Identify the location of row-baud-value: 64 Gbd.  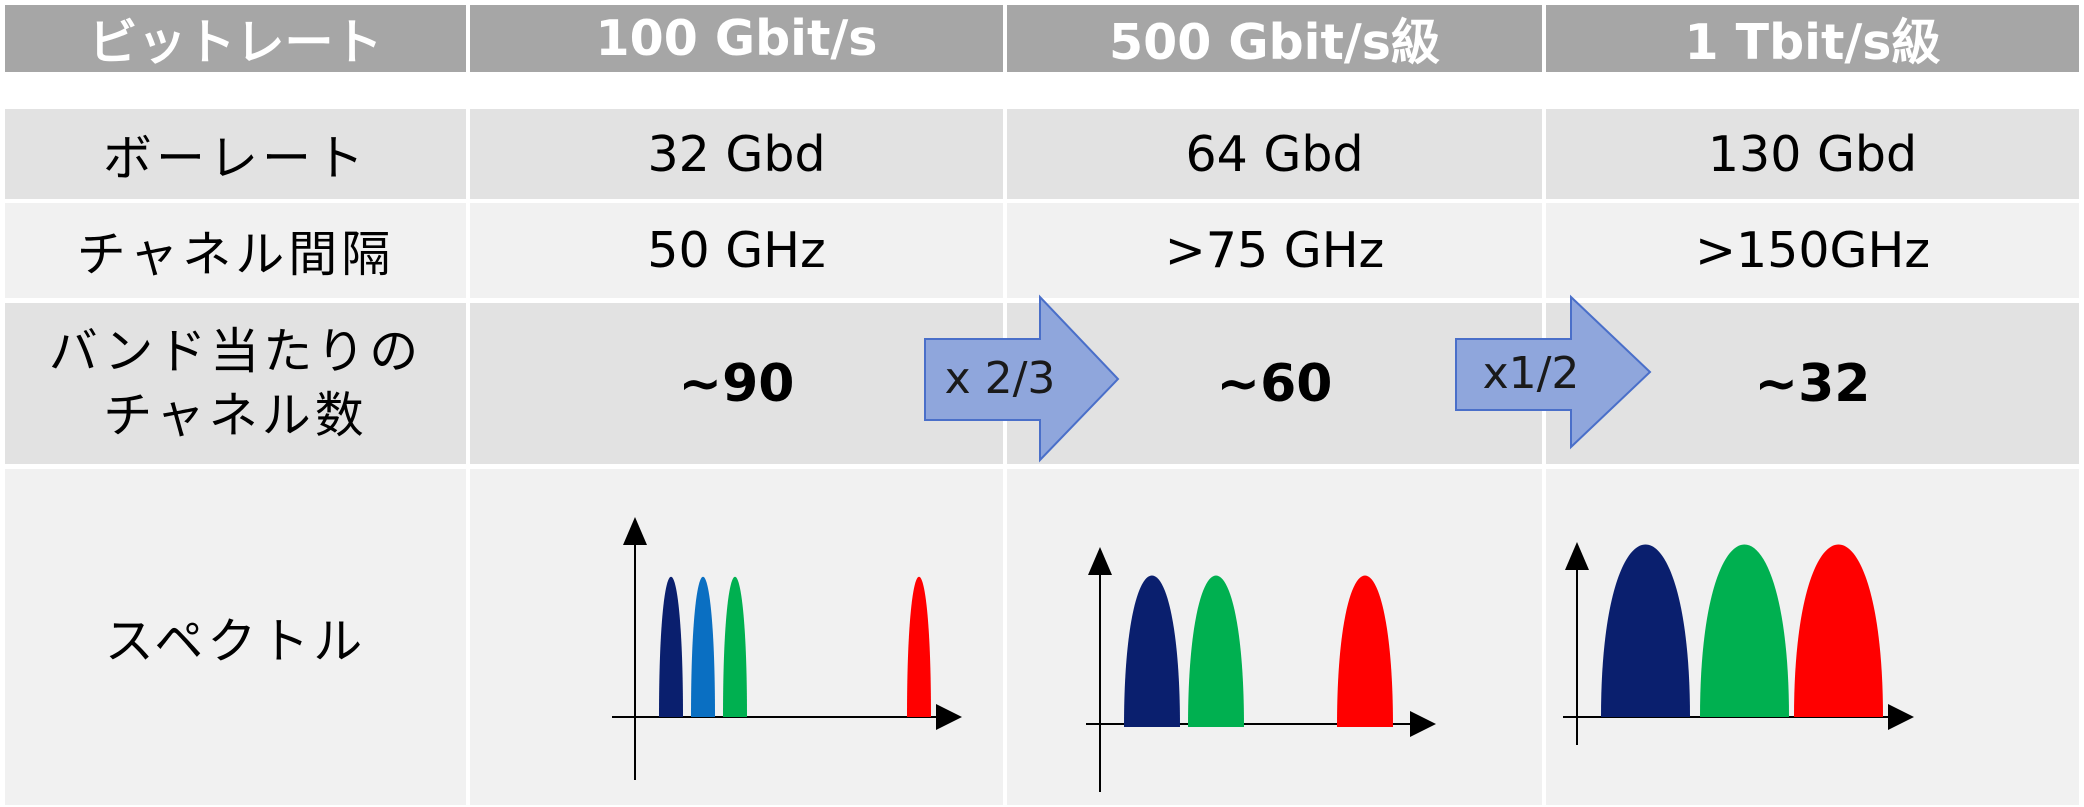
(1274, 154).